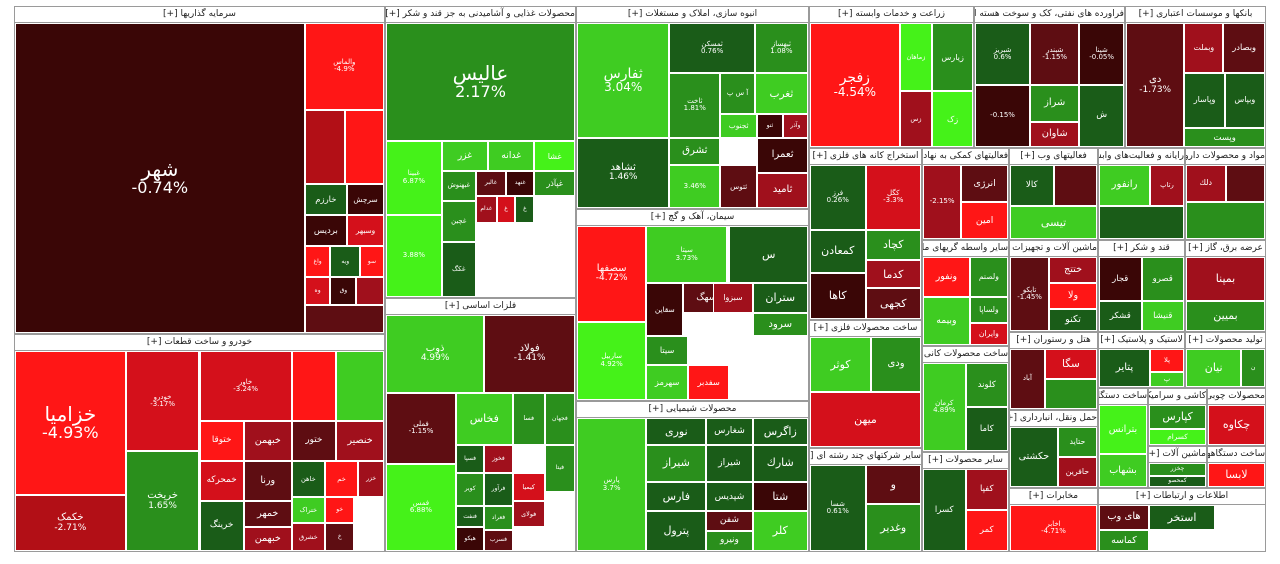 This screenshot has width=1280, height=564. What do you see at coordinates (855, 85) in the screenshot?
I see `stock-tile: زفجر -4.54%` at bounding box center [855, 85].